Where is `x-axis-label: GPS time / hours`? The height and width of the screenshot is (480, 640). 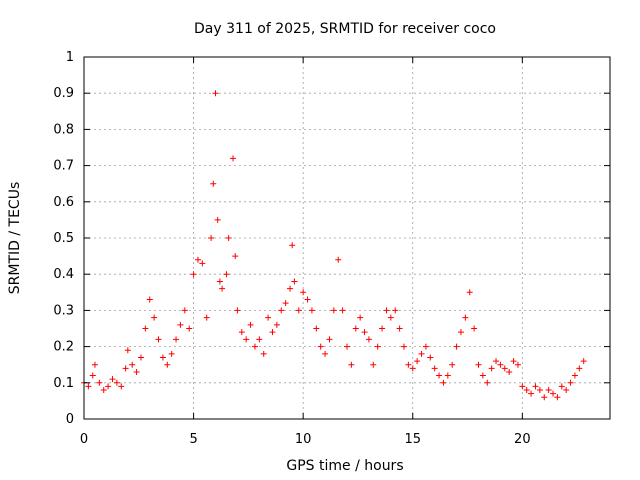 x-axis-label: GPS time / hours is located at coordinates (344, 466).